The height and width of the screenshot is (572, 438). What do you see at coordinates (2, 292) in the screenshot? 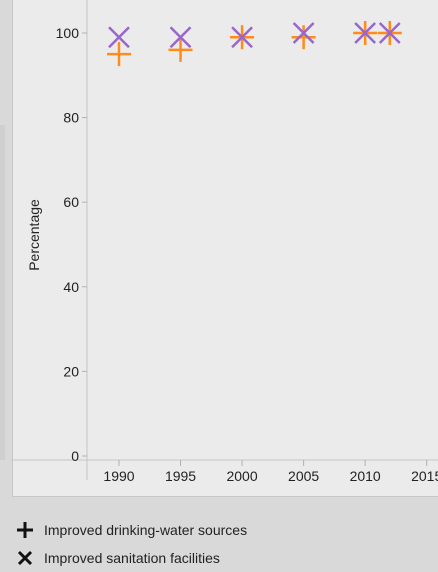
I see `left-edge-bar` at bounding box center [2, 292].